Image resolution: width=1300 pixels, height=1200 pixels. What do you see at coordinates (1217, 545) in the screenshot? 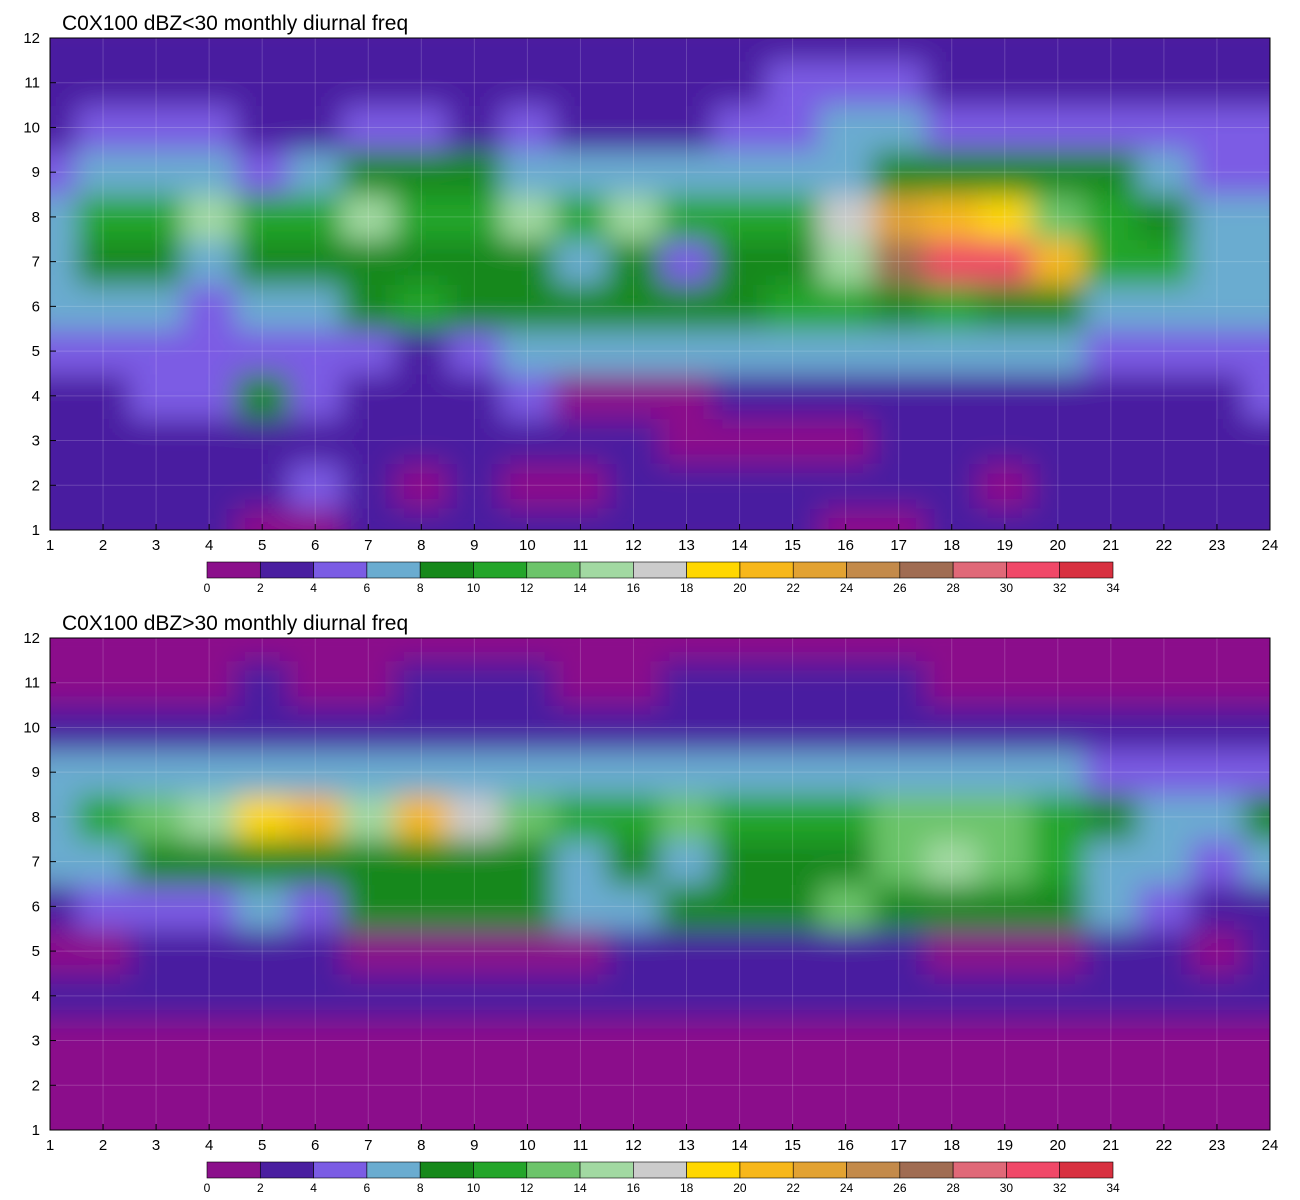
I see `x-tick-label: 23` at bounding box center [1217, 545].